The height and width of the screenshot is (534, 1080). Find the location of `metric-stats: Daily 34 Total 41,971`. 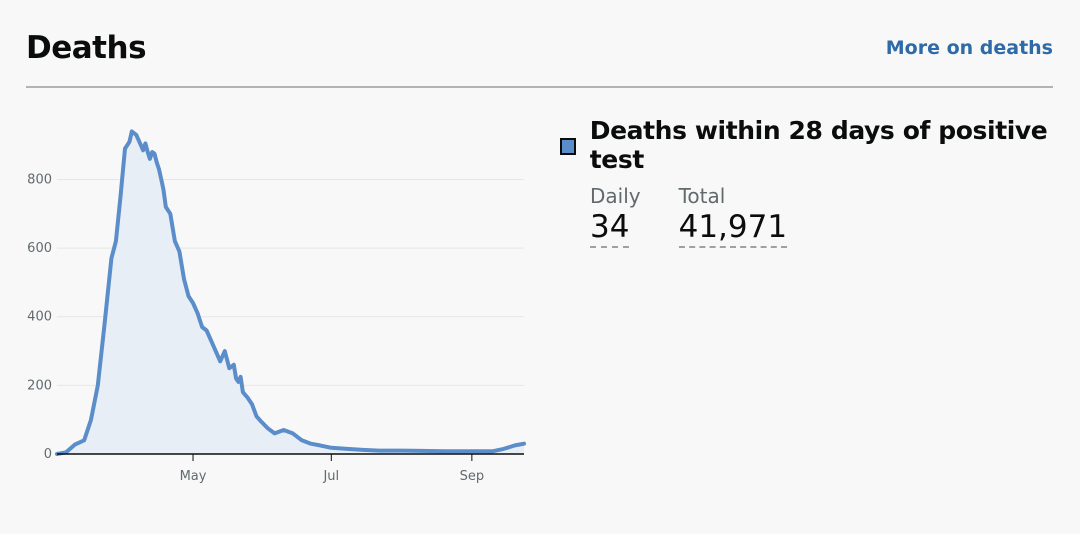

metric-stats: Daily 34 Total 41,971 is located at coordinates (825, 216).